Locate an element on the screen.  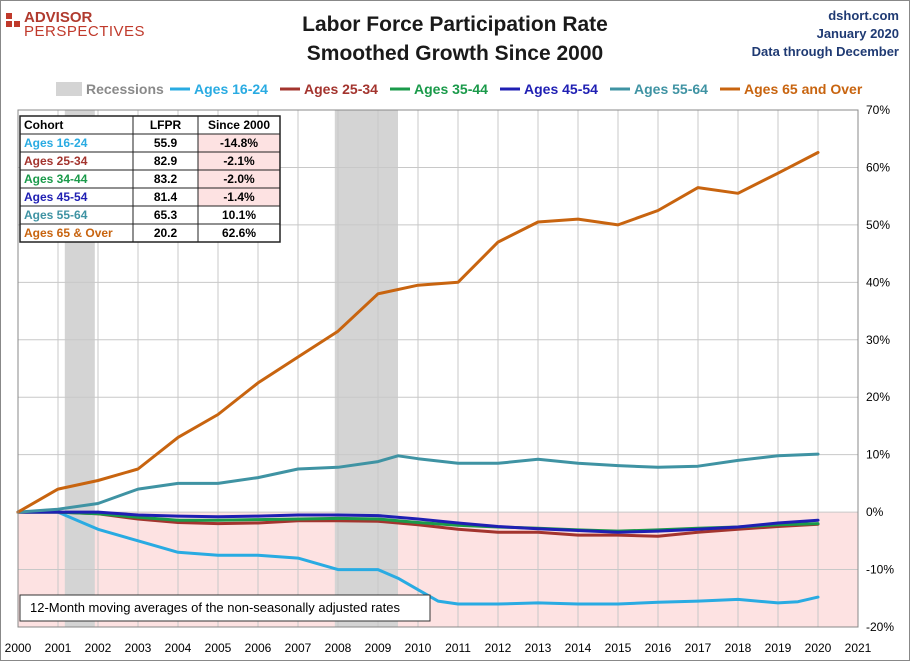
legend-label-recessions: Recessions is located at coordinates (125, 89).